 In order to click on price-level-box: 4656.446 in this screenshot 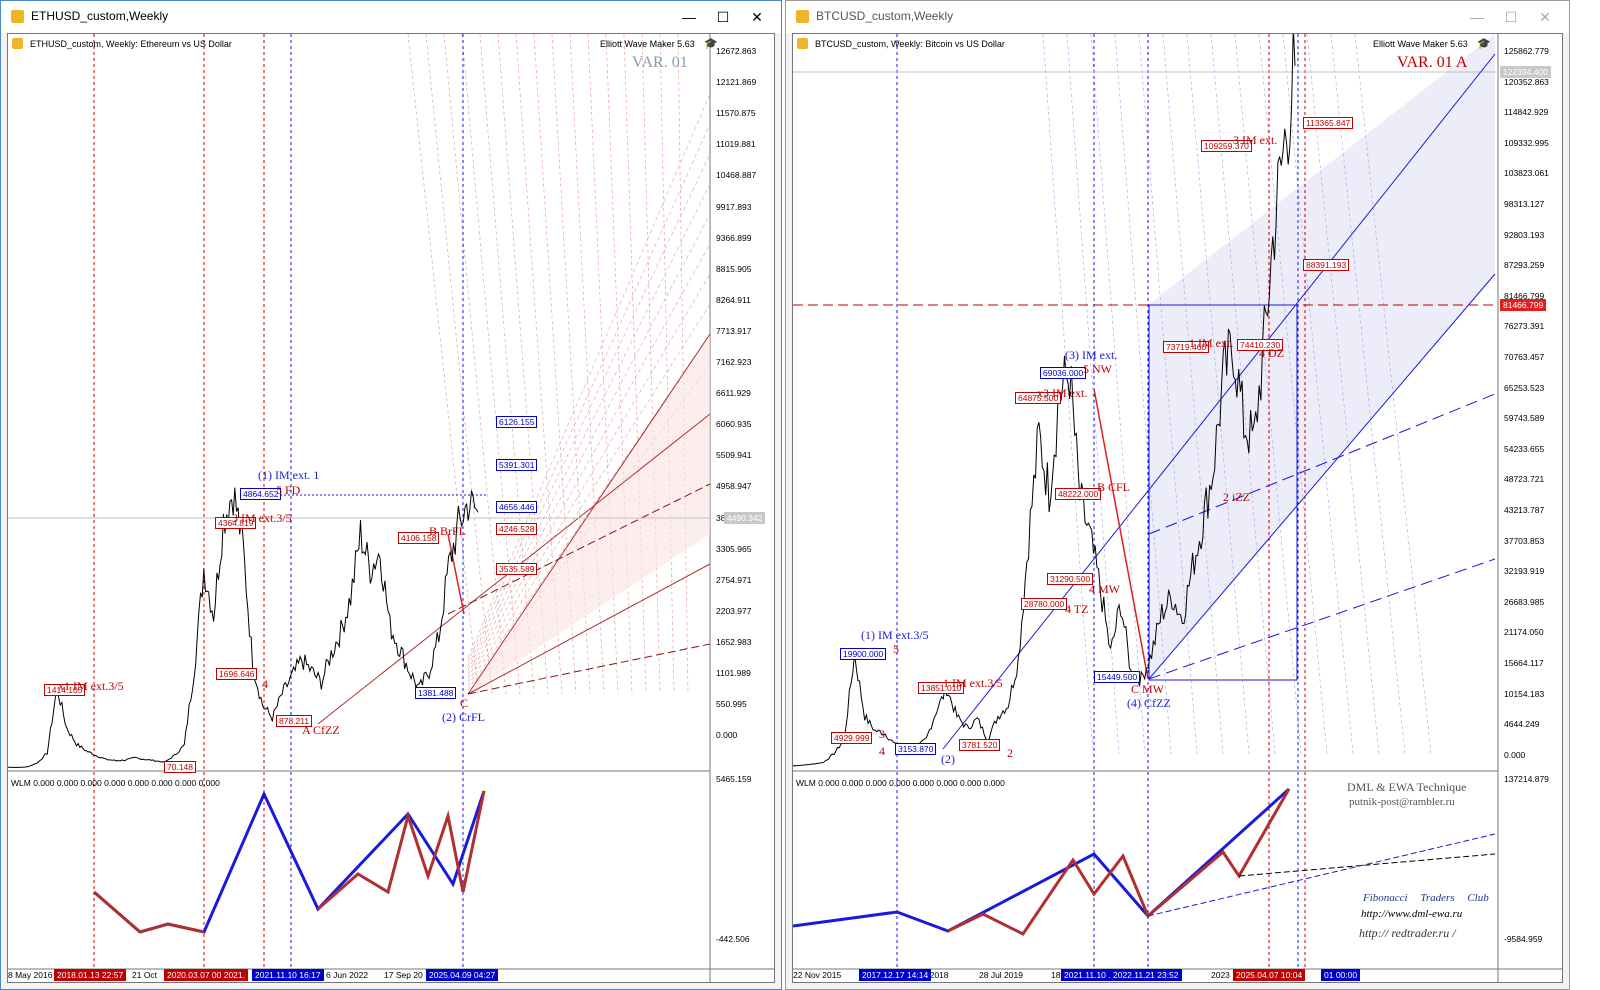, I will do `click(517, 507)`.